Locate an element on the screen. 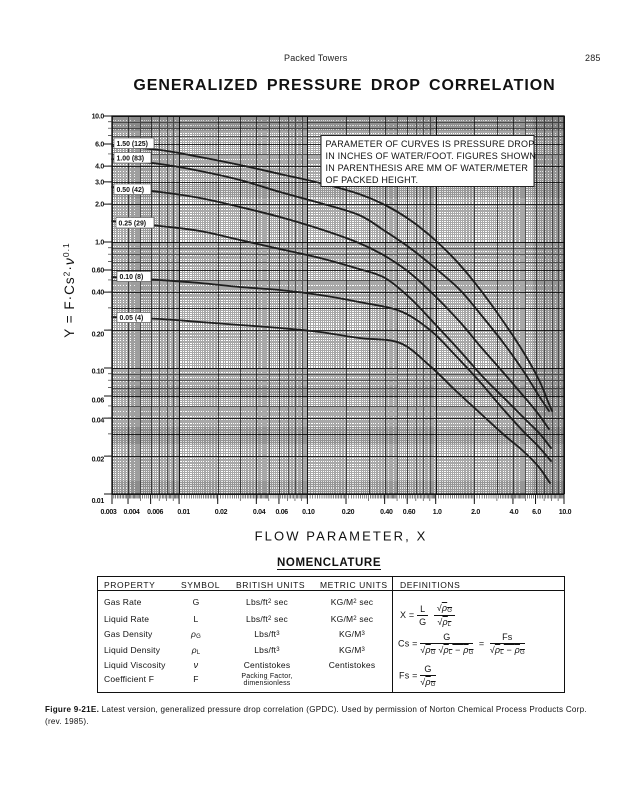  svg-text:IN INCHES OF WATER/FOOT. FIGUR: IN INCHES OF WATER/FOOT. FIGURES SHOWN is located at coordinates (431, 156).